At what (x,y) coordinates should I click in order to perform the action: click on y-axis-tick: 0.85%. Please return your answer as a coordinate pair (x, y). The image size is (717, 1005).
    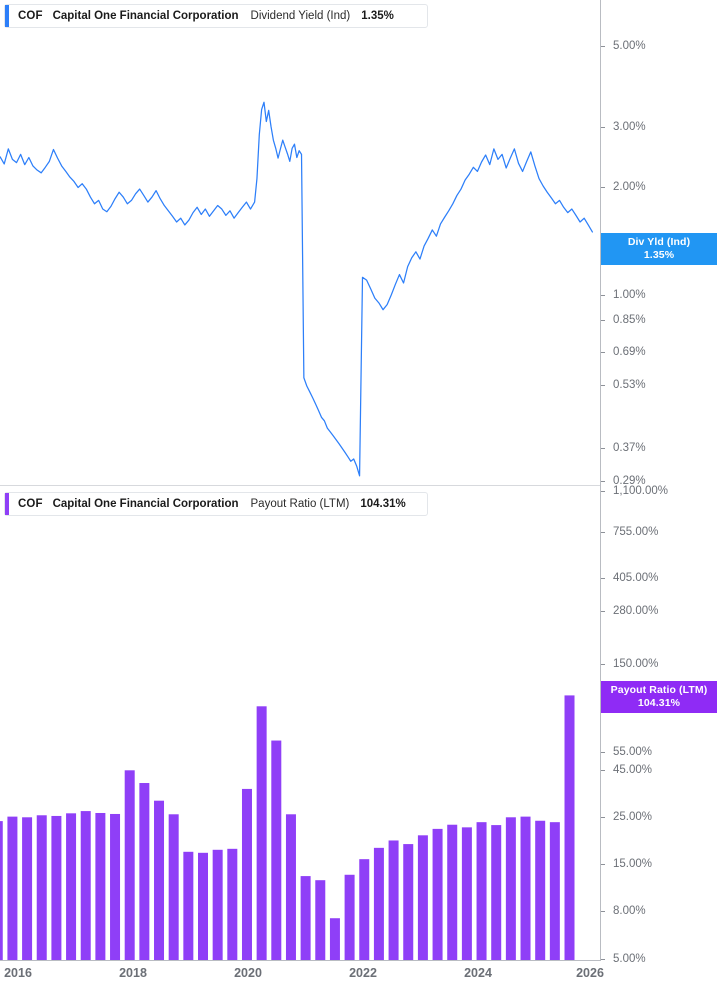
    Looking at the image, I should click on (623, 320).